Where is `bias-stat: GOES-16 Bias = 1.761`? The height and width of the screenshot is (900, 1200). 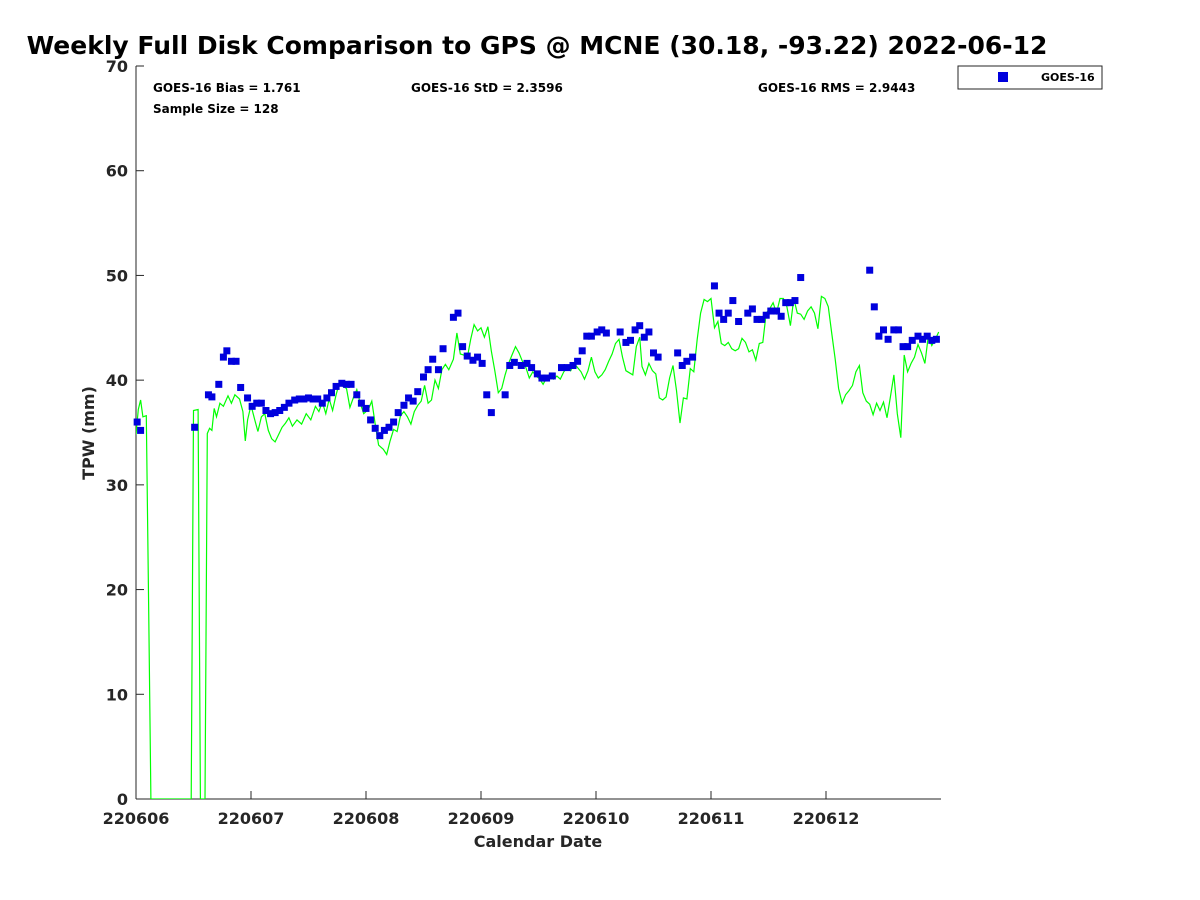 bias-stat: GOES-16 Bias = 1.761 is located at coordinates (227, 88).